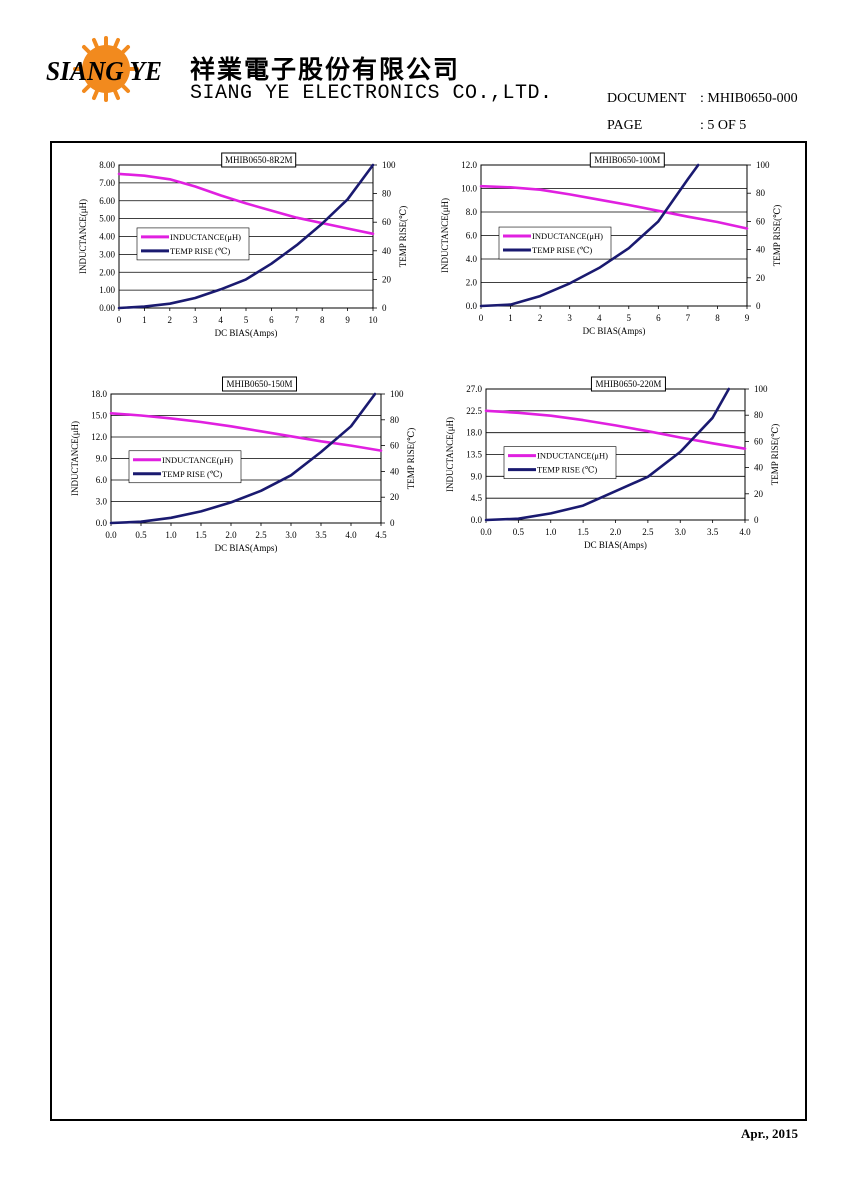  Describe the element at coordinates (107, 219) in the screenshot. I see `y-tick-label: 5.00` at that location.